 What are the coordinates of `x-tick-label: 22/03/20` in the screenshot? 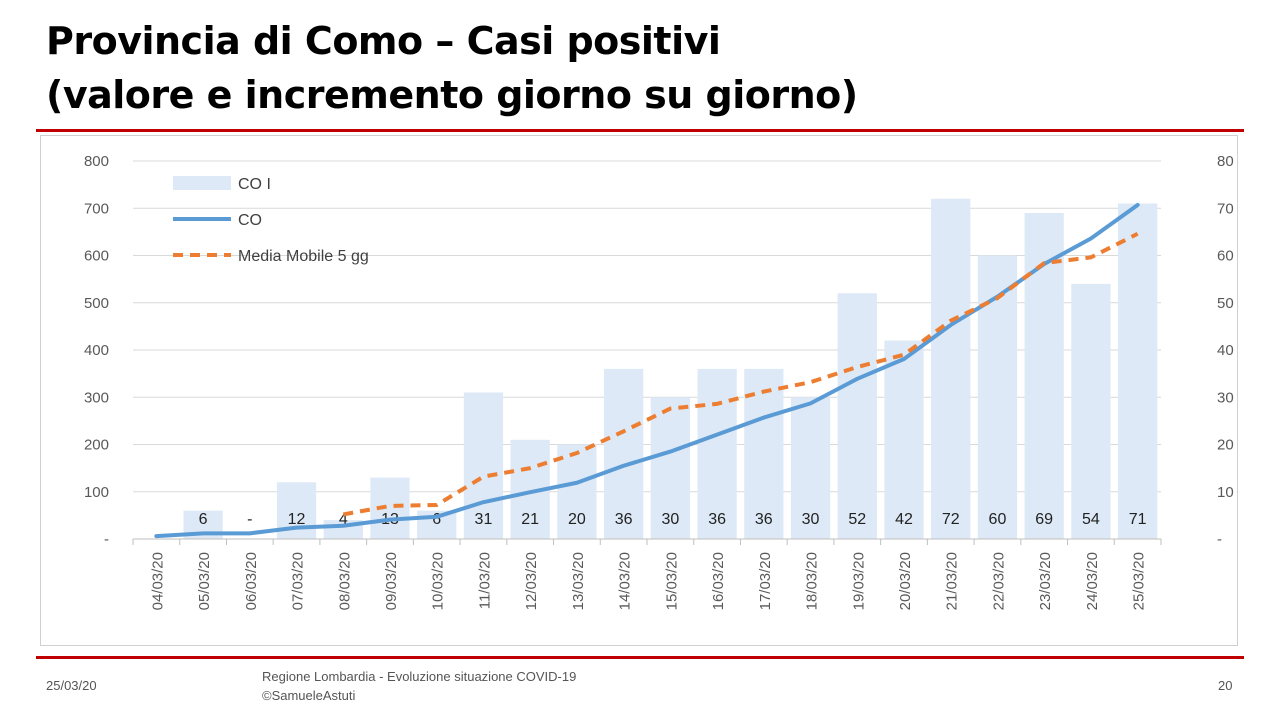 It's located at (998, 581).